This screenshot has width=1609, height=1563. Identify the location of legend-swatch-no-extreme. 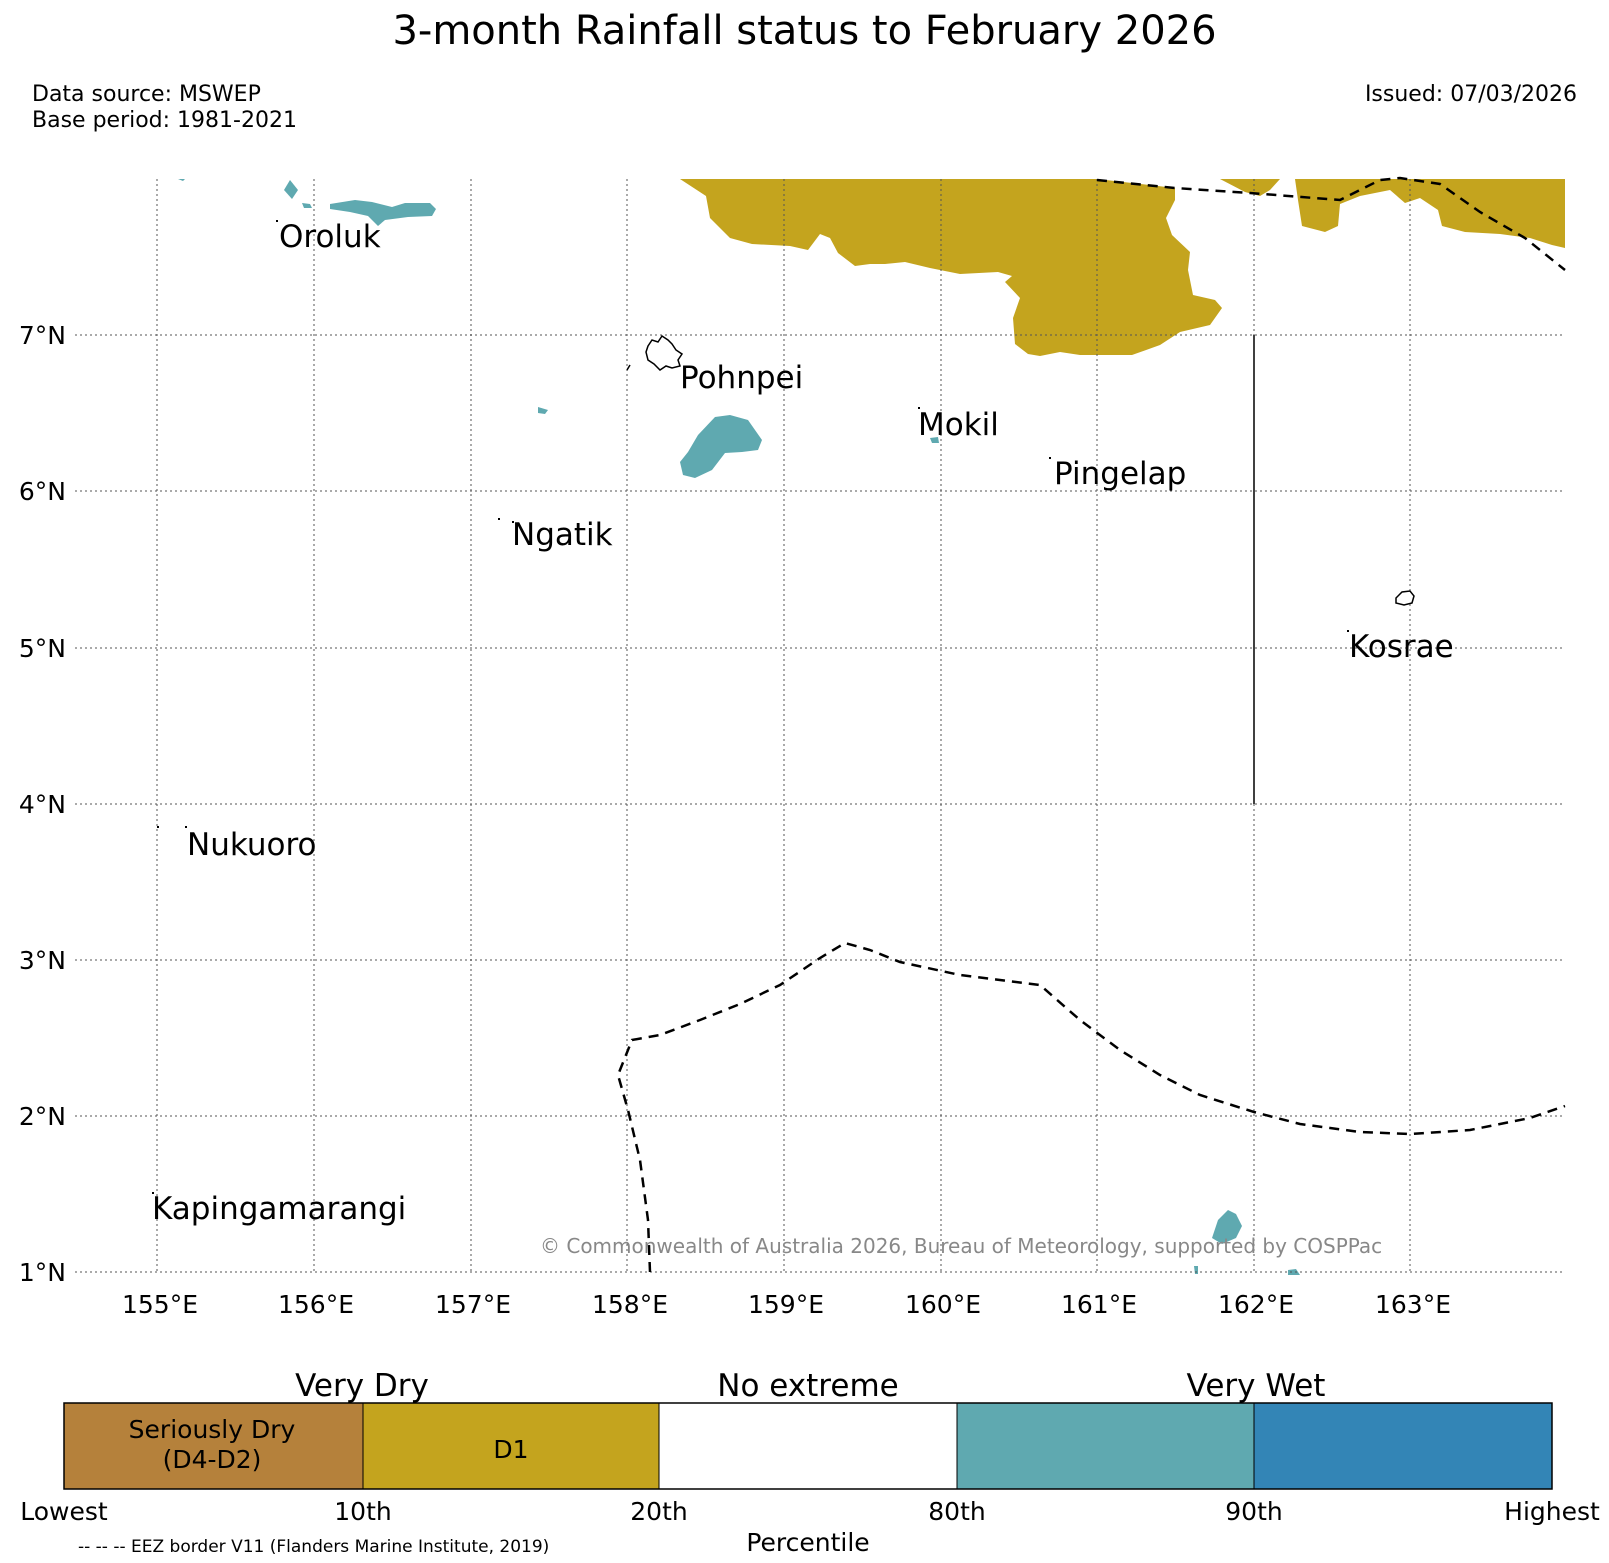
(808, 1446).